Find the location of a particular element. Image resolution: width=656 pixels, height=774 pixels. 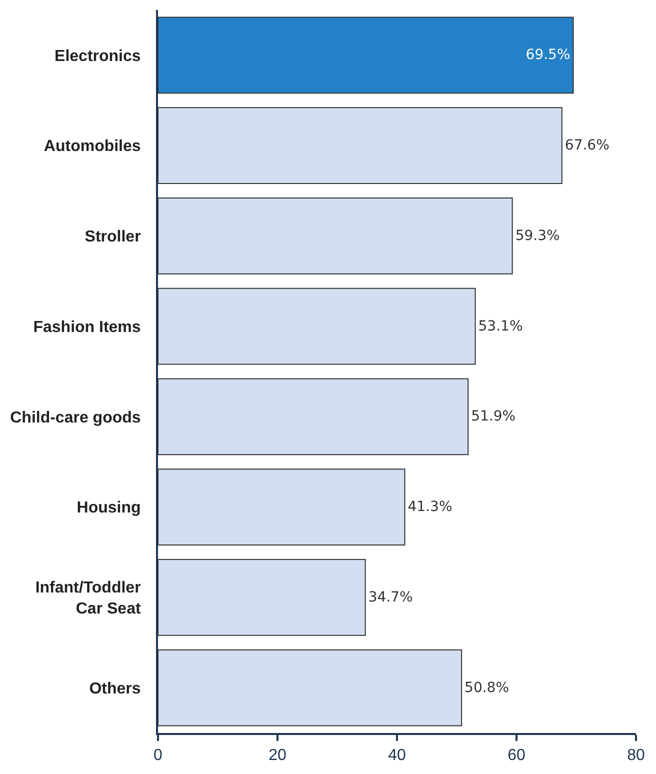

y-tick-label: Electronics is located at coordinates (97, 56).